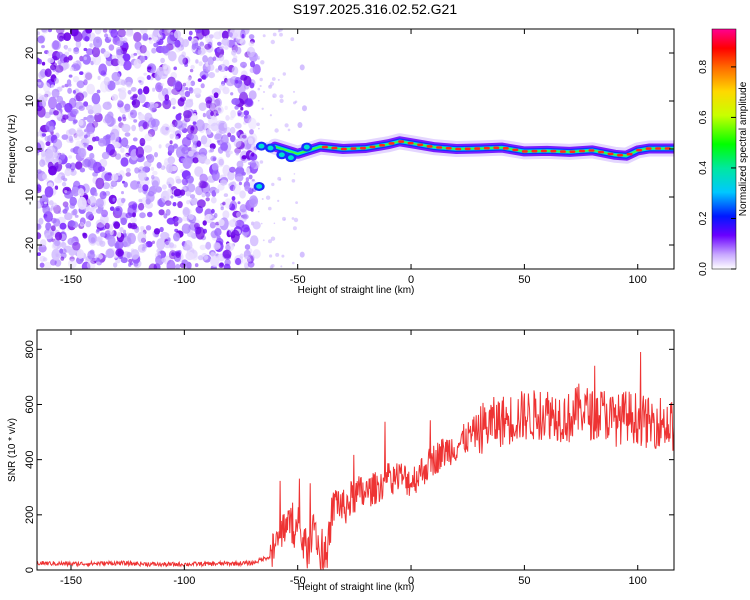 The width and height of the screenshot is (750, 600). I want to click on snr-x-tick-label: 100, so click(638, 581).